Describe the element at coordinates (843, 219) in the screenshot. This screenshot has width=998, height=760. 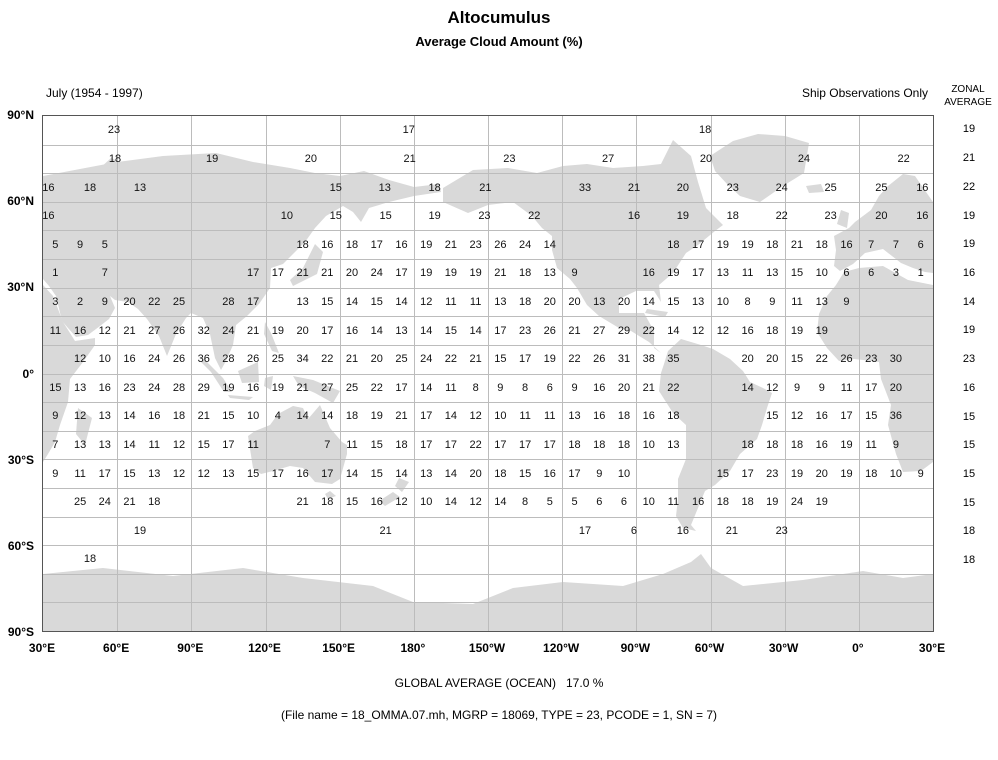
I see `landmass-british-isles` at that location.